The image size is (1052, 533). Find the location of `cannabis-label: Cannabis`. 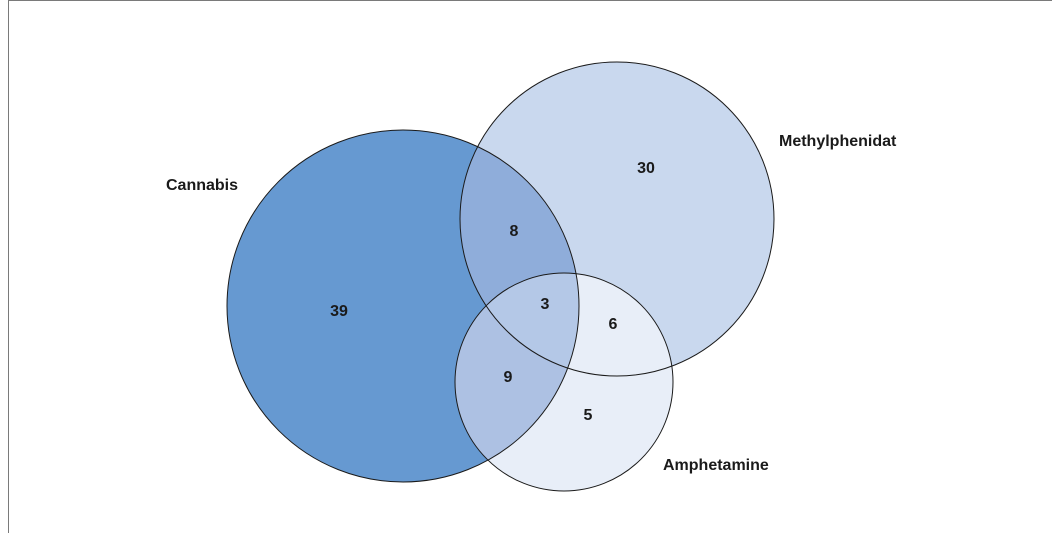

cannabis-label: Cannabis is located at coordinates (202, 185).